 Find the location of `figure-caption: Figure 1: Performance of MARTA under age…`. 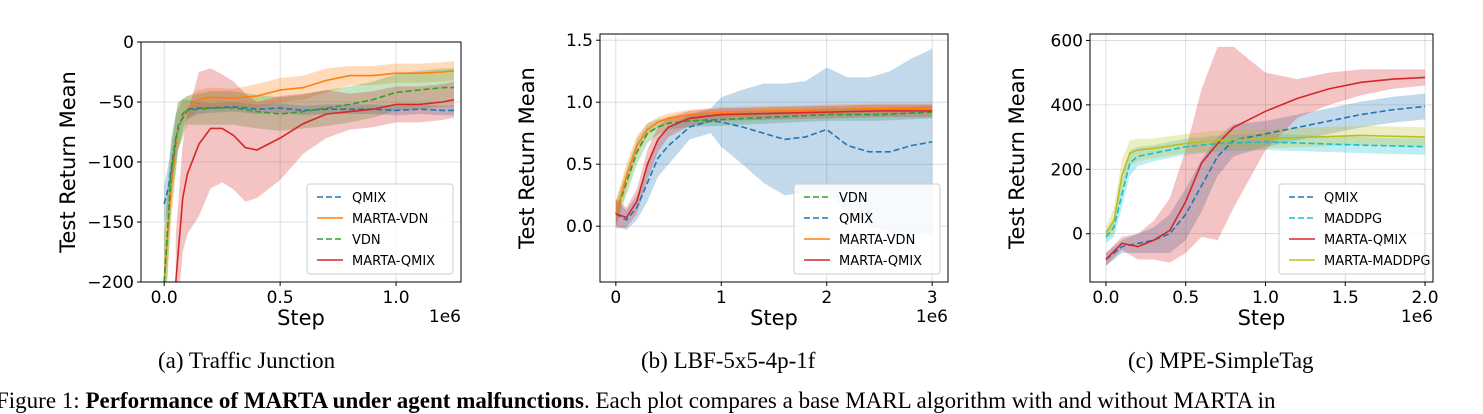

figure-caption: Figure 1: Performance of MARTA under age… is located at coordinates (638, 401).